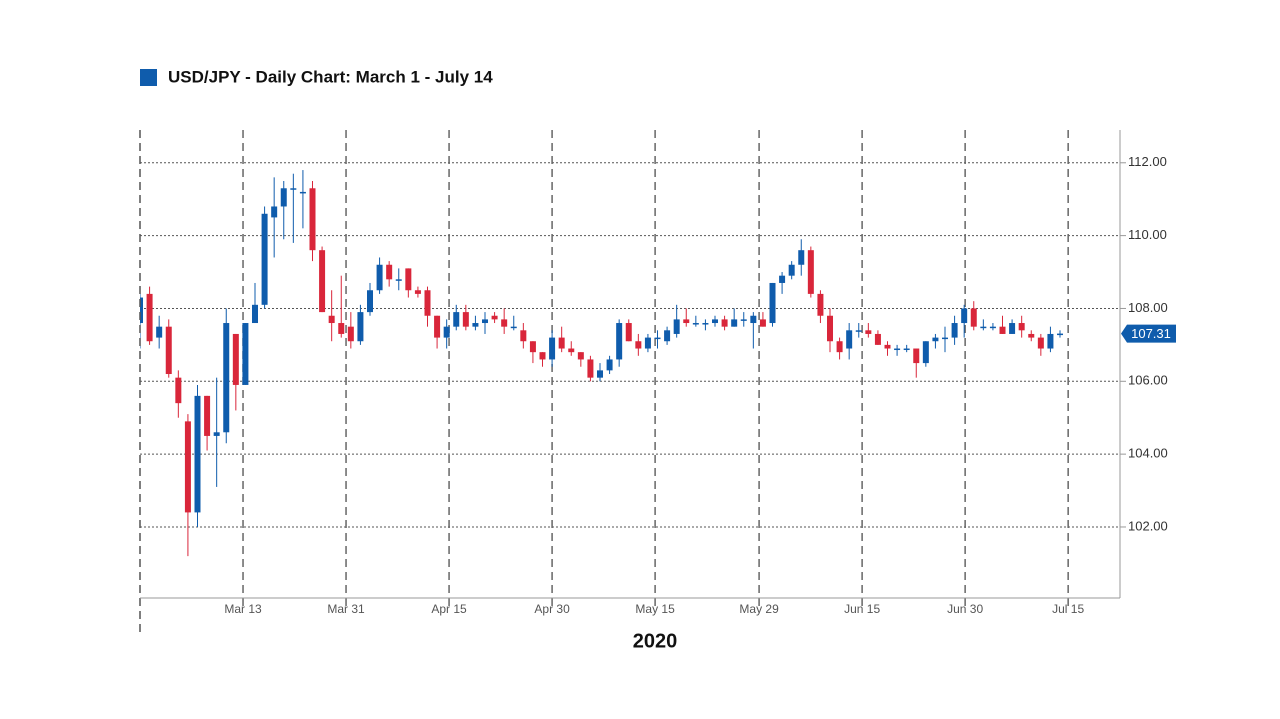  What do you see at coordinates (655, 641) in the screenshot?
I see `x-axis-title: 2020` at bounding box center [655, 641].